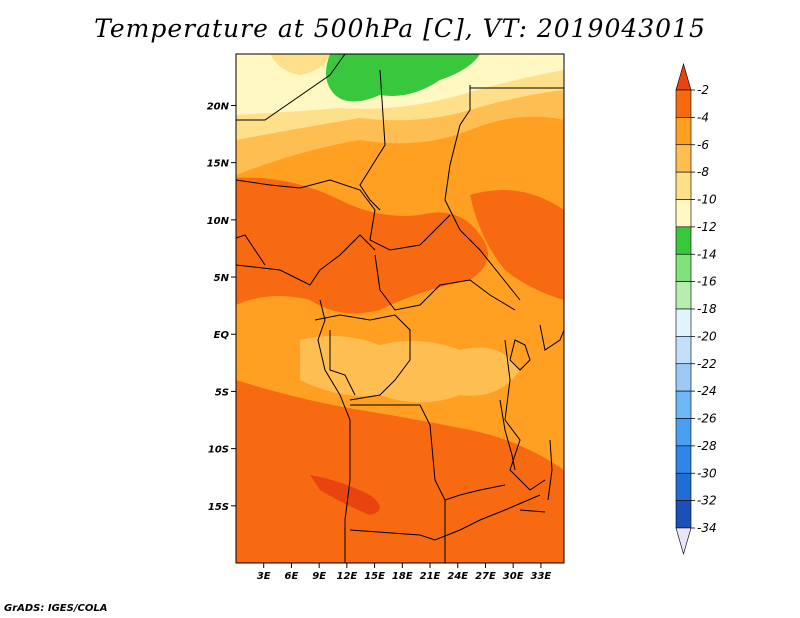 This screenshot has width=800, height=618. I want to click on longitude-axis: 3E 6E 9E 12E 15E 18E 21E 24E 27E 30E 33E, so click(404, 572).